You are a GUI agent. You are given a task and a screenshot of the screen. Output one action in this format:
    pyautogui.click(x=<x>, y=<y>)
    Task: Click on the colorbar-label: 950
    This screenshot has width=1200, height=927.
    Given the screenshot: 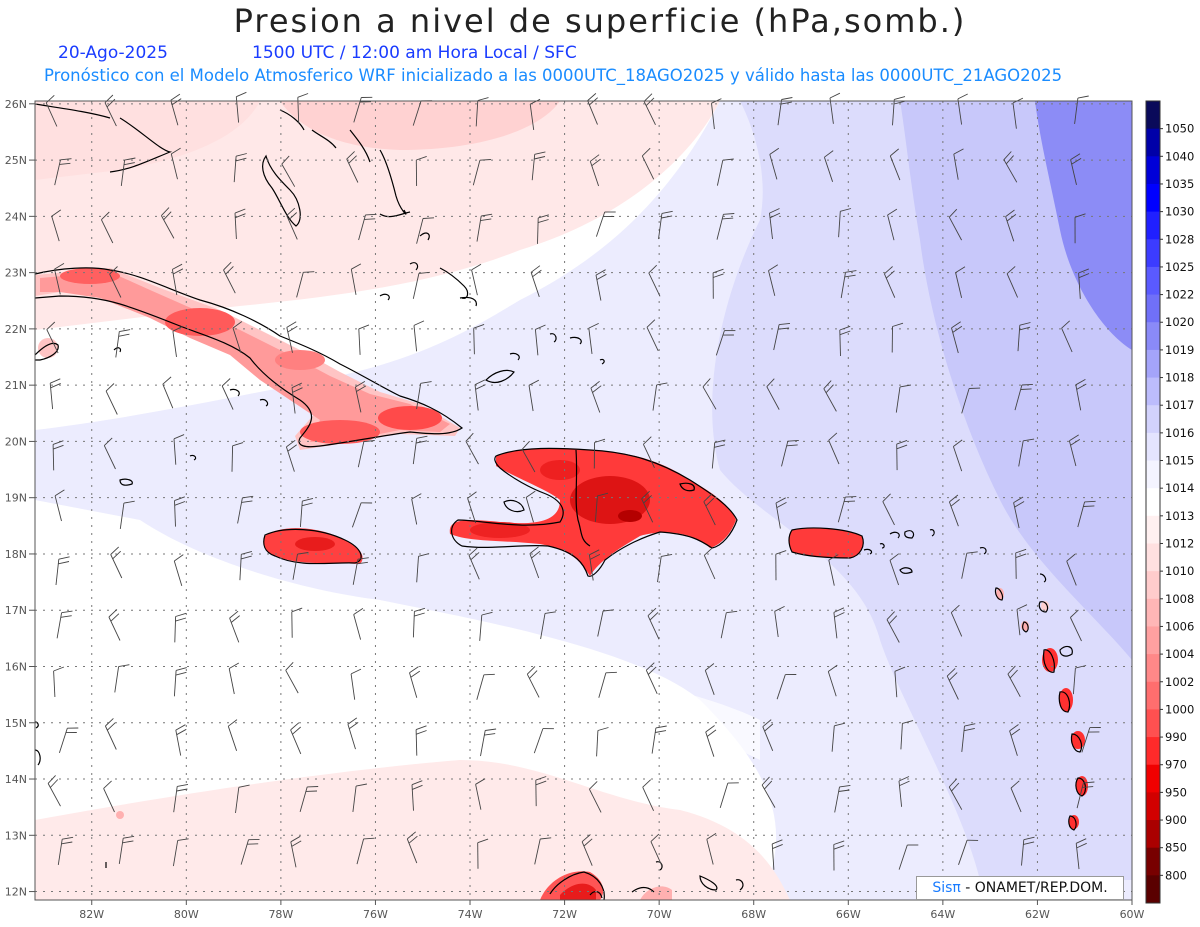 What is the action you would take?
    pyautogui.click(x=1176, y=792)
    